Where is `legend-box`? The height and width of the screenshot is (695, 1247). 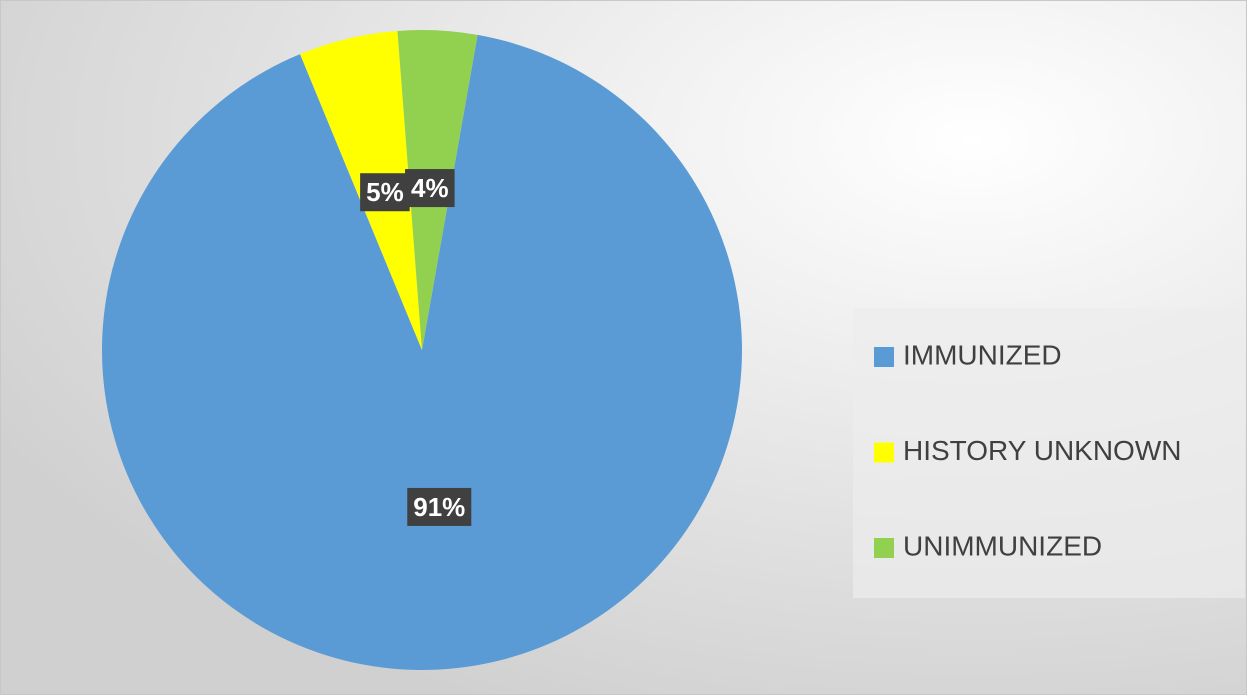
legend-box is located at coordinates (1049, 453).